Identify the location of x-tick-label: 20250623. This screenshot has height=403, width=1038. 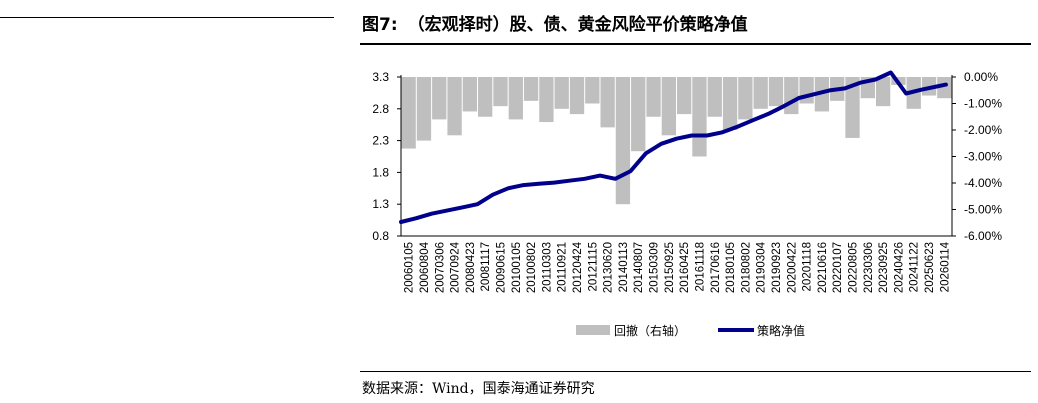
(930, 267).